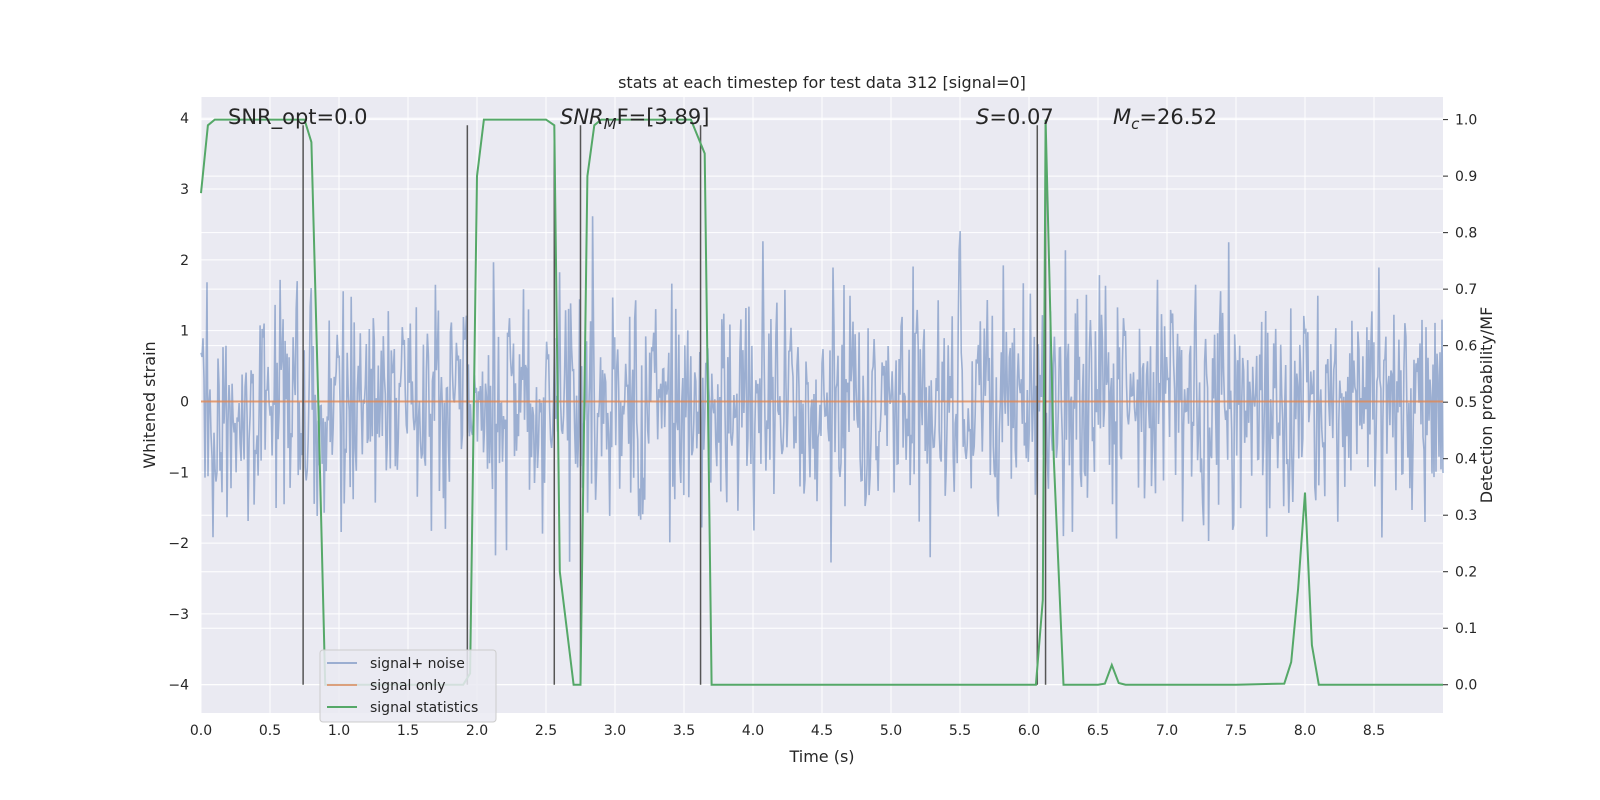  I want to click on annotation-s-value: S=0.07, so click(1015, 117).